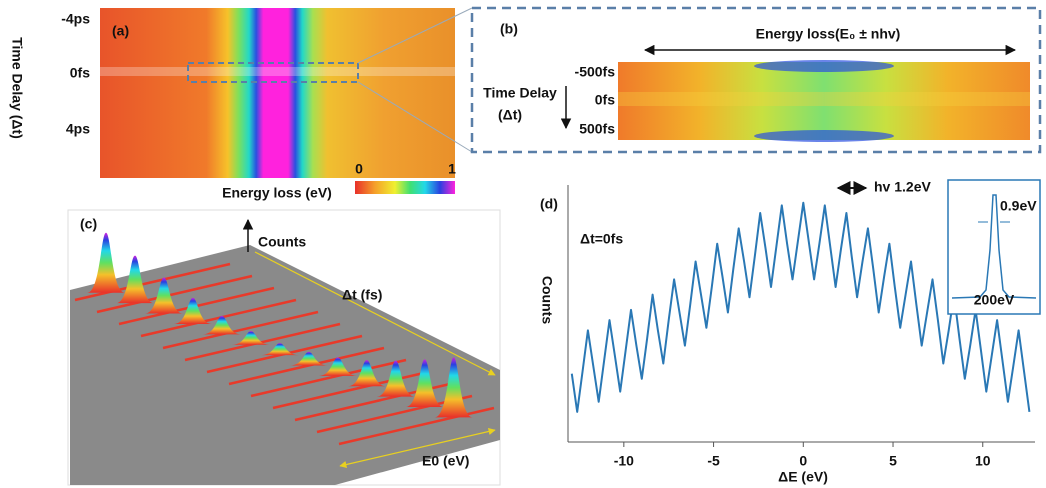  What do you see at coordinates (417, 448) in the screenshot?
I see `e0-arrow` at bounding box center [417, 448].